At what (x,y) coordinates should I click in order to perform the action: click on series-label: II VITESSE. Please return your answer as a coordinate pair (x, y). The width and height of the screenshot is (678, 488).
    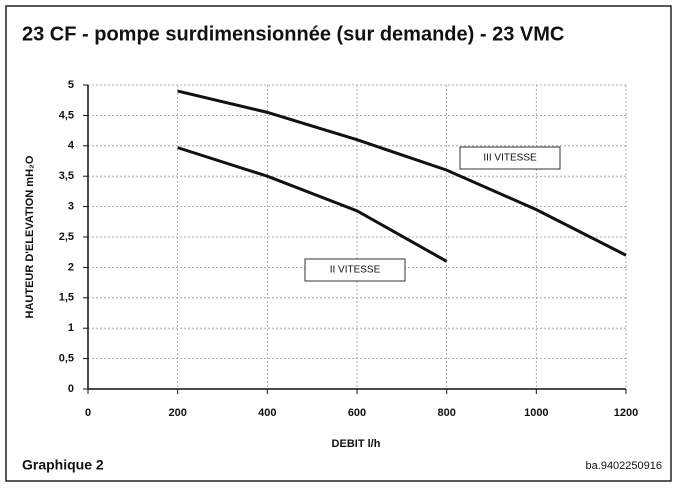
    Looking at the image, I should click on (355, 270).